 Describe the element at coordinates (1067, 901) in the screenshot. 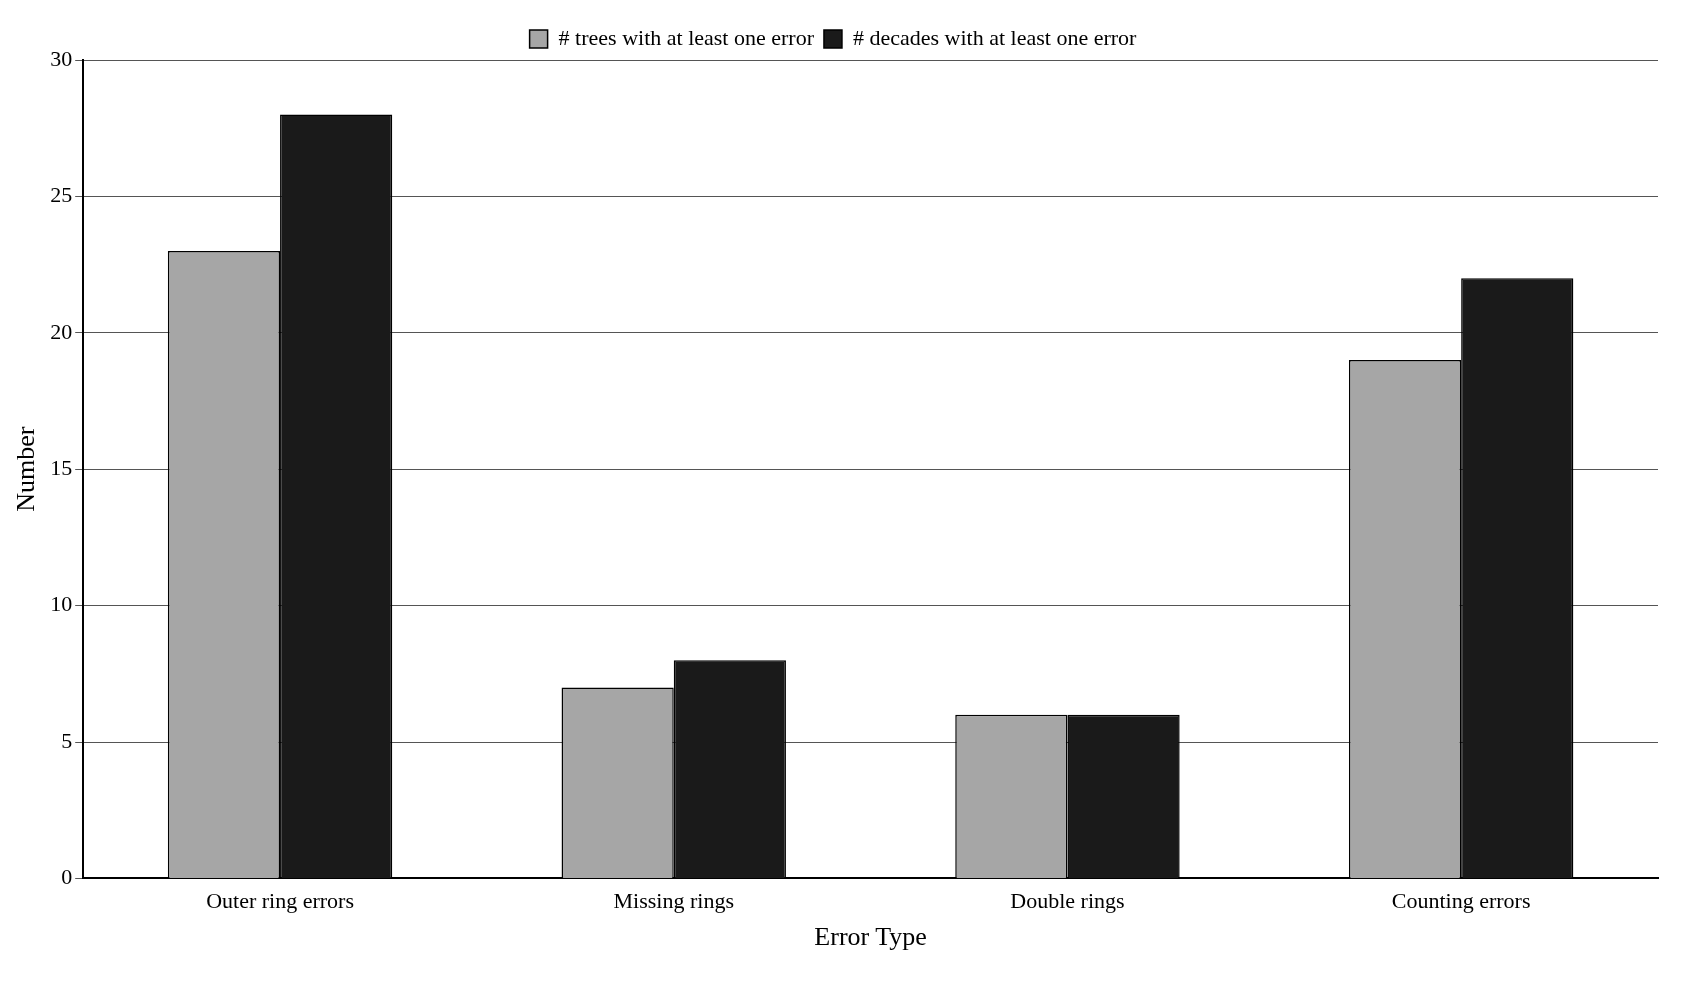

I see `x-tick-label: Double rings` at that location.